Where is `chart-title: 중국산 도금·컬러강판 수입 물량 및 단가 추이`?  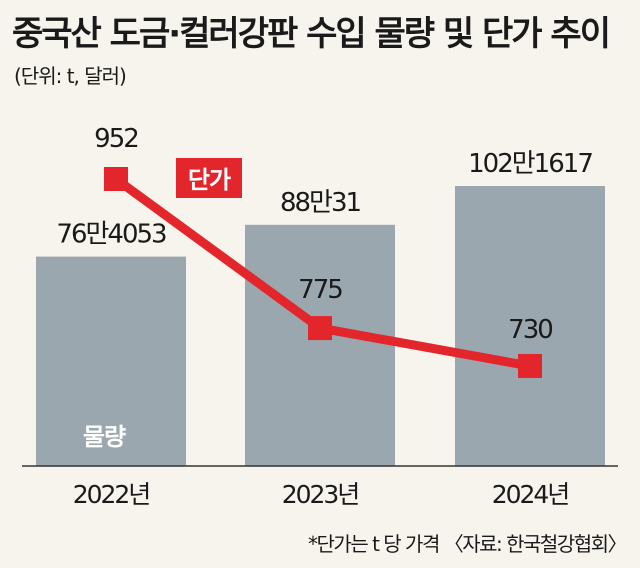 chart-title: 중국산 도금·컬러강판 수입 물량 및 단가 추이 is located at coordinates (311, 34).